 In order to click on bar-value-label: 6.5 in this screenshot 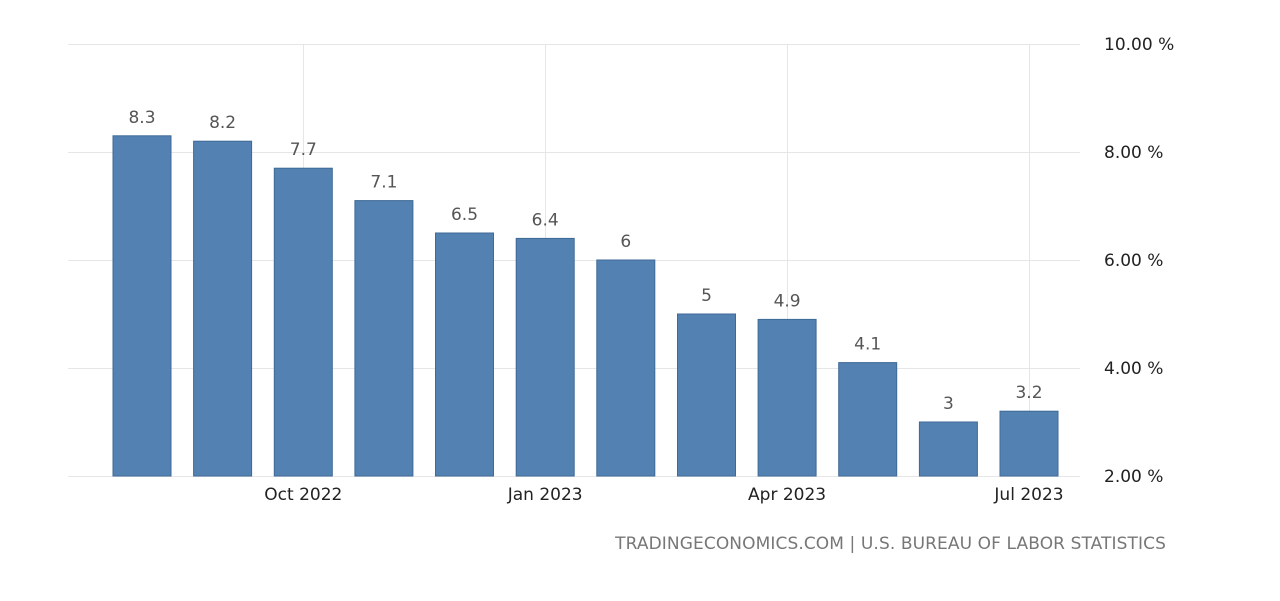, I will do `click(464, 215)`.